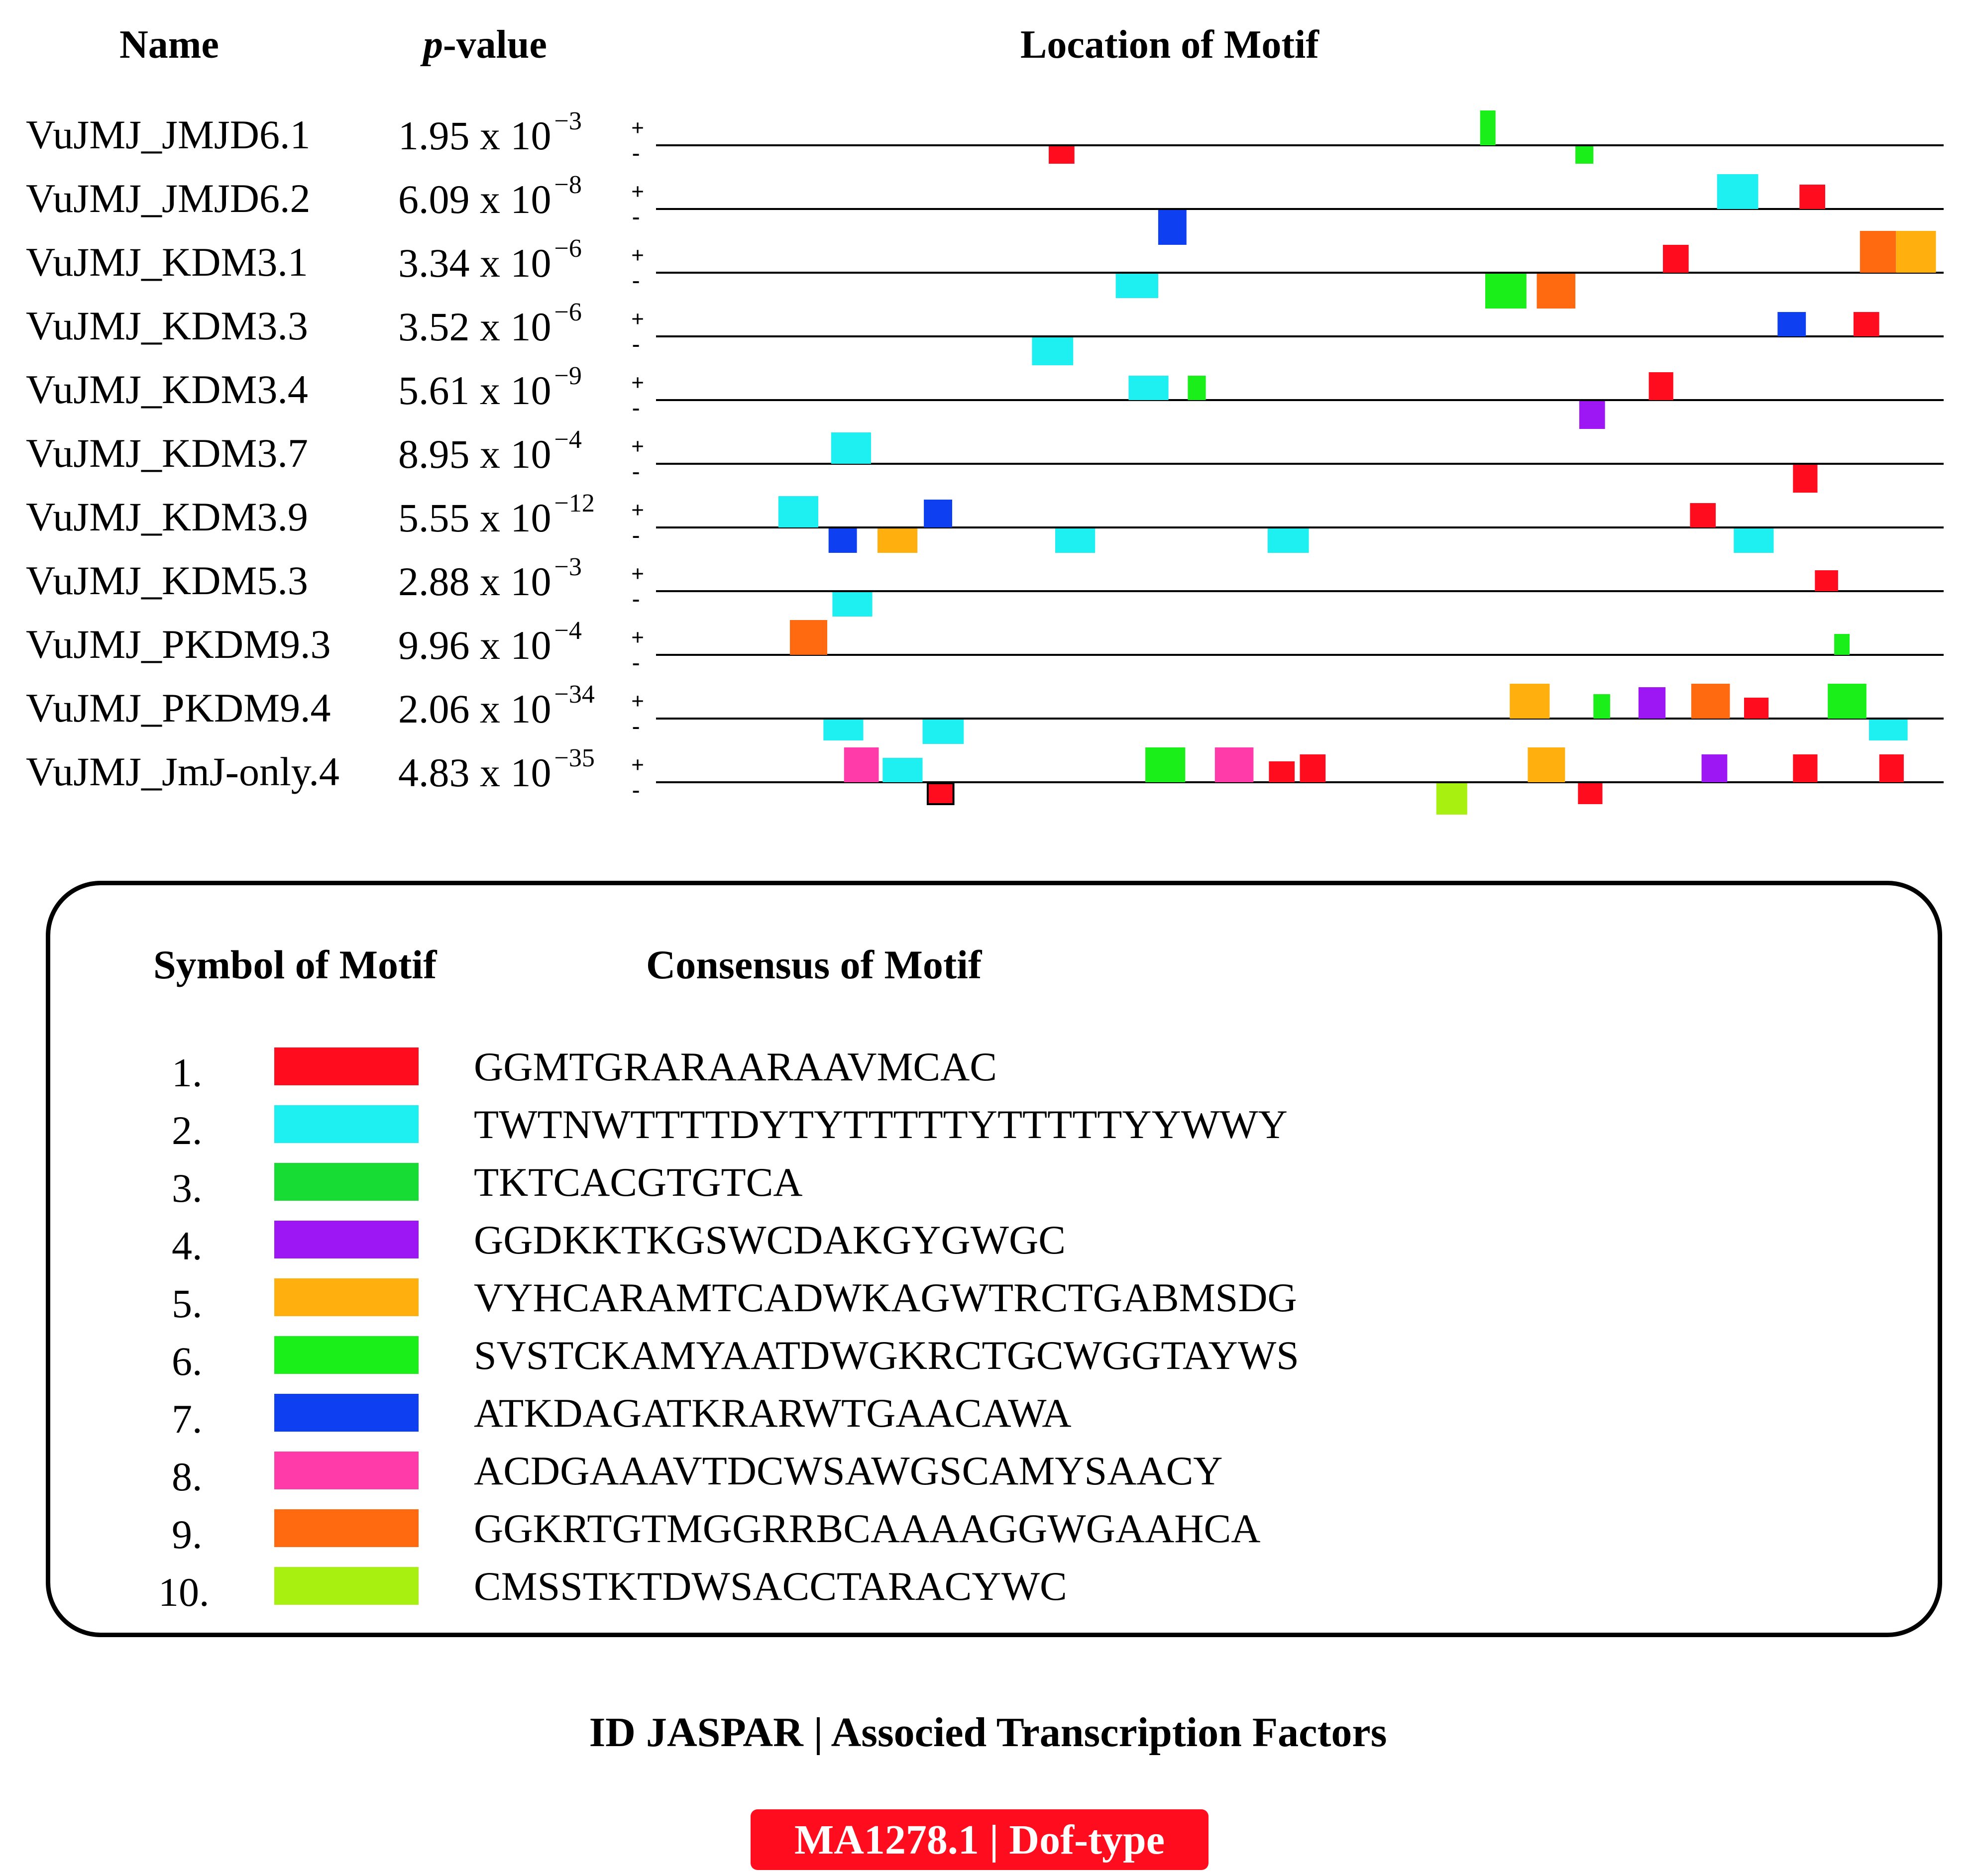 The image size is (1976, 1876). Describe the element at coordinates (474, 390) in the screenshot. I see `pvalue-base: 5.61 x 10` at that location.